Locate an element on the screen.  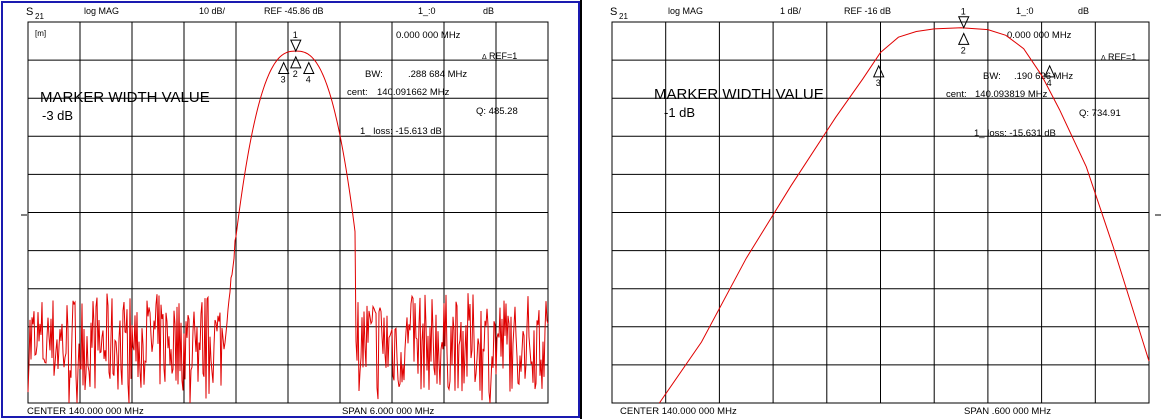
bw-readout: .288 684 MHz is located at coordinates (437, 74).